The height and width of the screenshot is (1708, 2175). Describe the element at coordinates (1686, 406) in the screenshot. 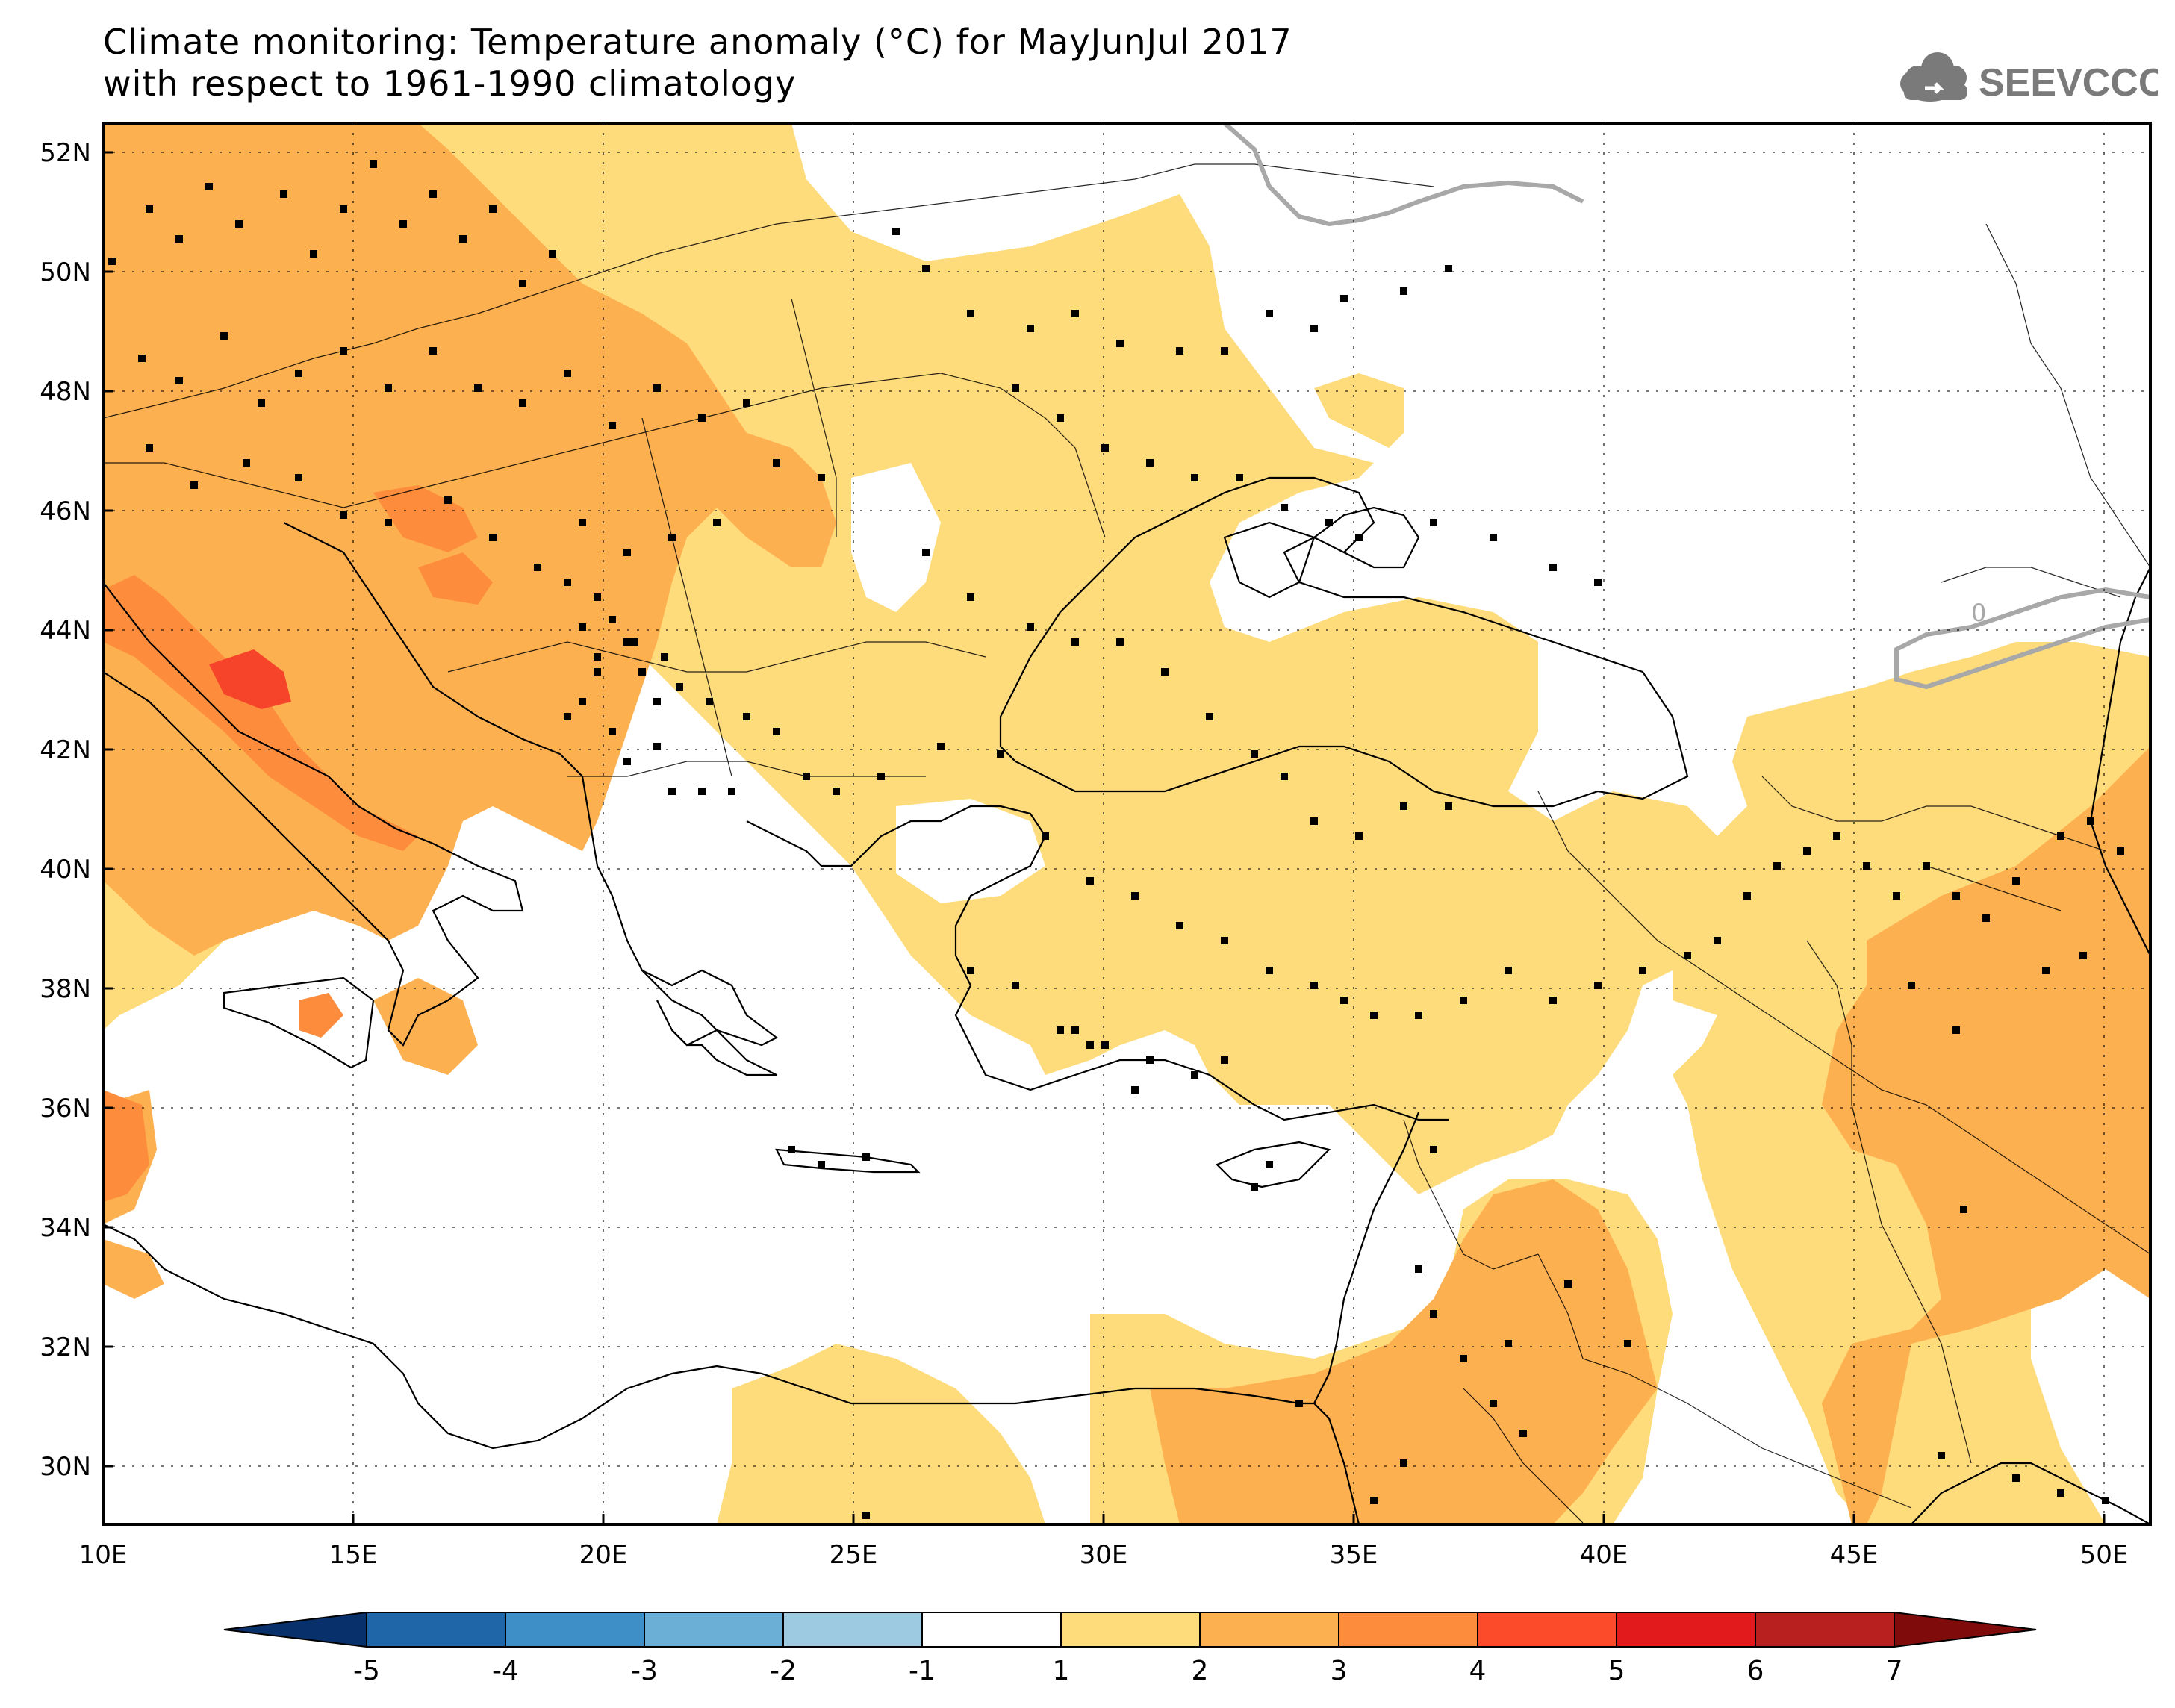

I see `zero-contour` at that location.